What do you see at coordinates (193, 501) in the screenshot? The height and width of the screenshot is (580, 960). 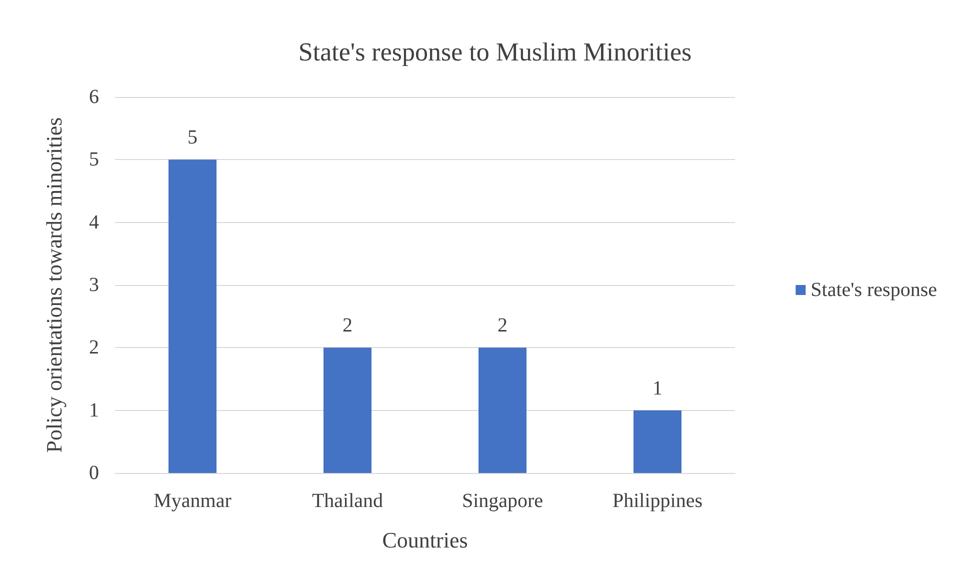 I see `x-tick-label: Myanmar` at bounding box center [193, 501].